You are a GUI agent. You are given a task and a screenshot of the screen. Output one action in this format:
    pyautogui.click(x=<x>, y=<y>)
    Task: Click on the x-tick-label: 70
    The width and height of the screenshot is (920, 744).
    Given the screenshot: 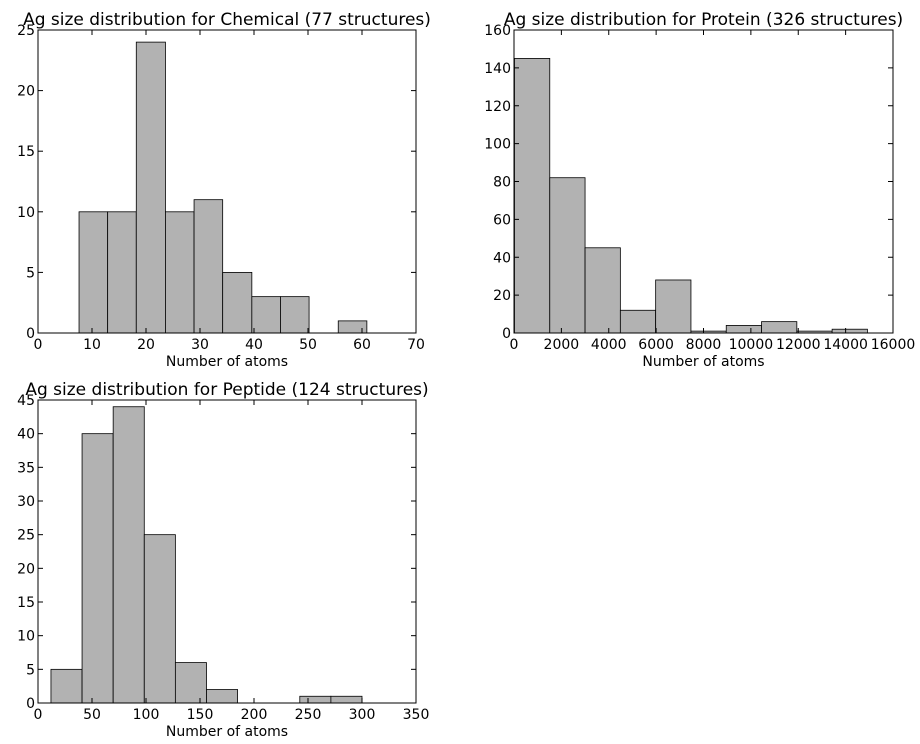 What is the action you would take?
    pyautogui.click(x=416, y=345)
    